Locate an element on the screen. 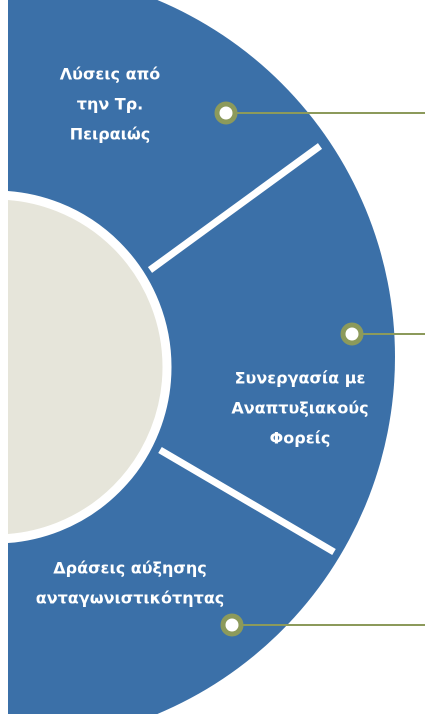 The image size is (425, 714). segment-label: Δράσεις αύξησης is located at coordinates (129, 568).